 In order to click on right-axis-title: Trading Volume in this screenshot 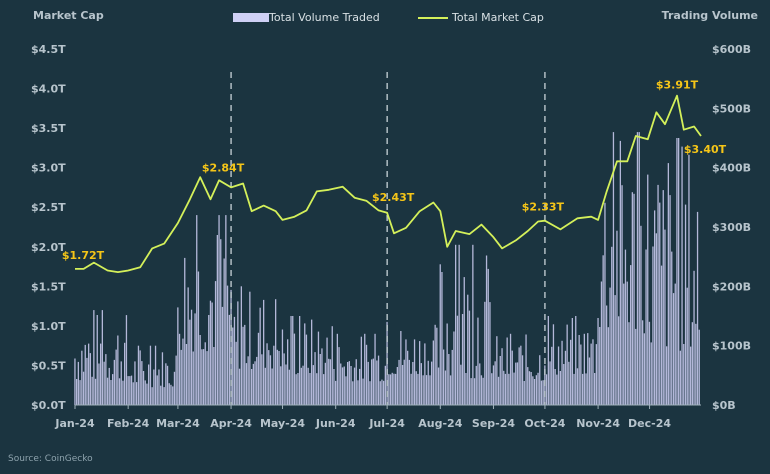, I will do `click(709, 15)`.